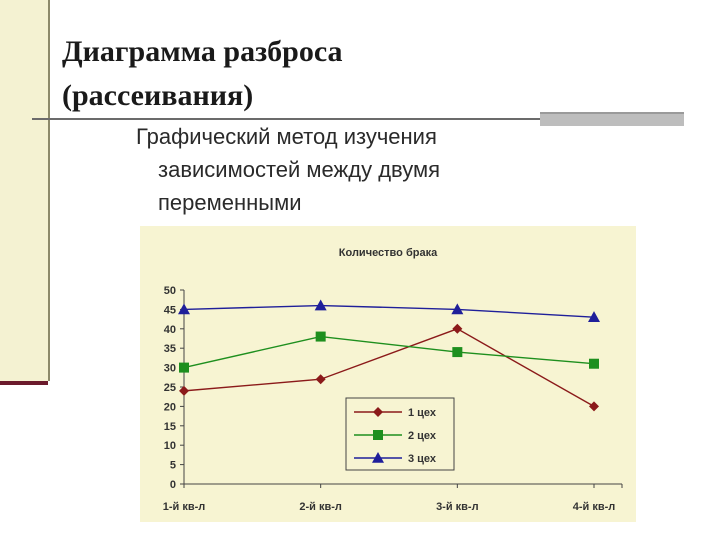 The image size is (720, 540). Describe the element at coordinates (422, 459) in the screenshot. I see `legend-label: 3 цех` at that location.